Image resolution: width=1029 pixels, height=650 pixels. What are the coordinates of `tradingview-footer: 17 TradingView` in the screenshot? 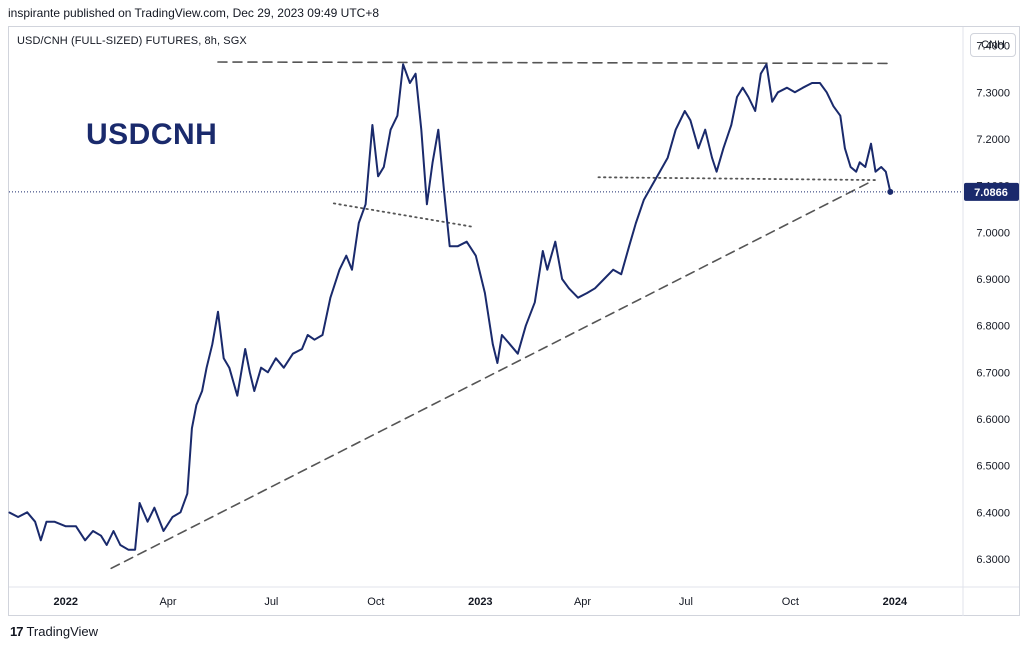 It's located at (54, 631).